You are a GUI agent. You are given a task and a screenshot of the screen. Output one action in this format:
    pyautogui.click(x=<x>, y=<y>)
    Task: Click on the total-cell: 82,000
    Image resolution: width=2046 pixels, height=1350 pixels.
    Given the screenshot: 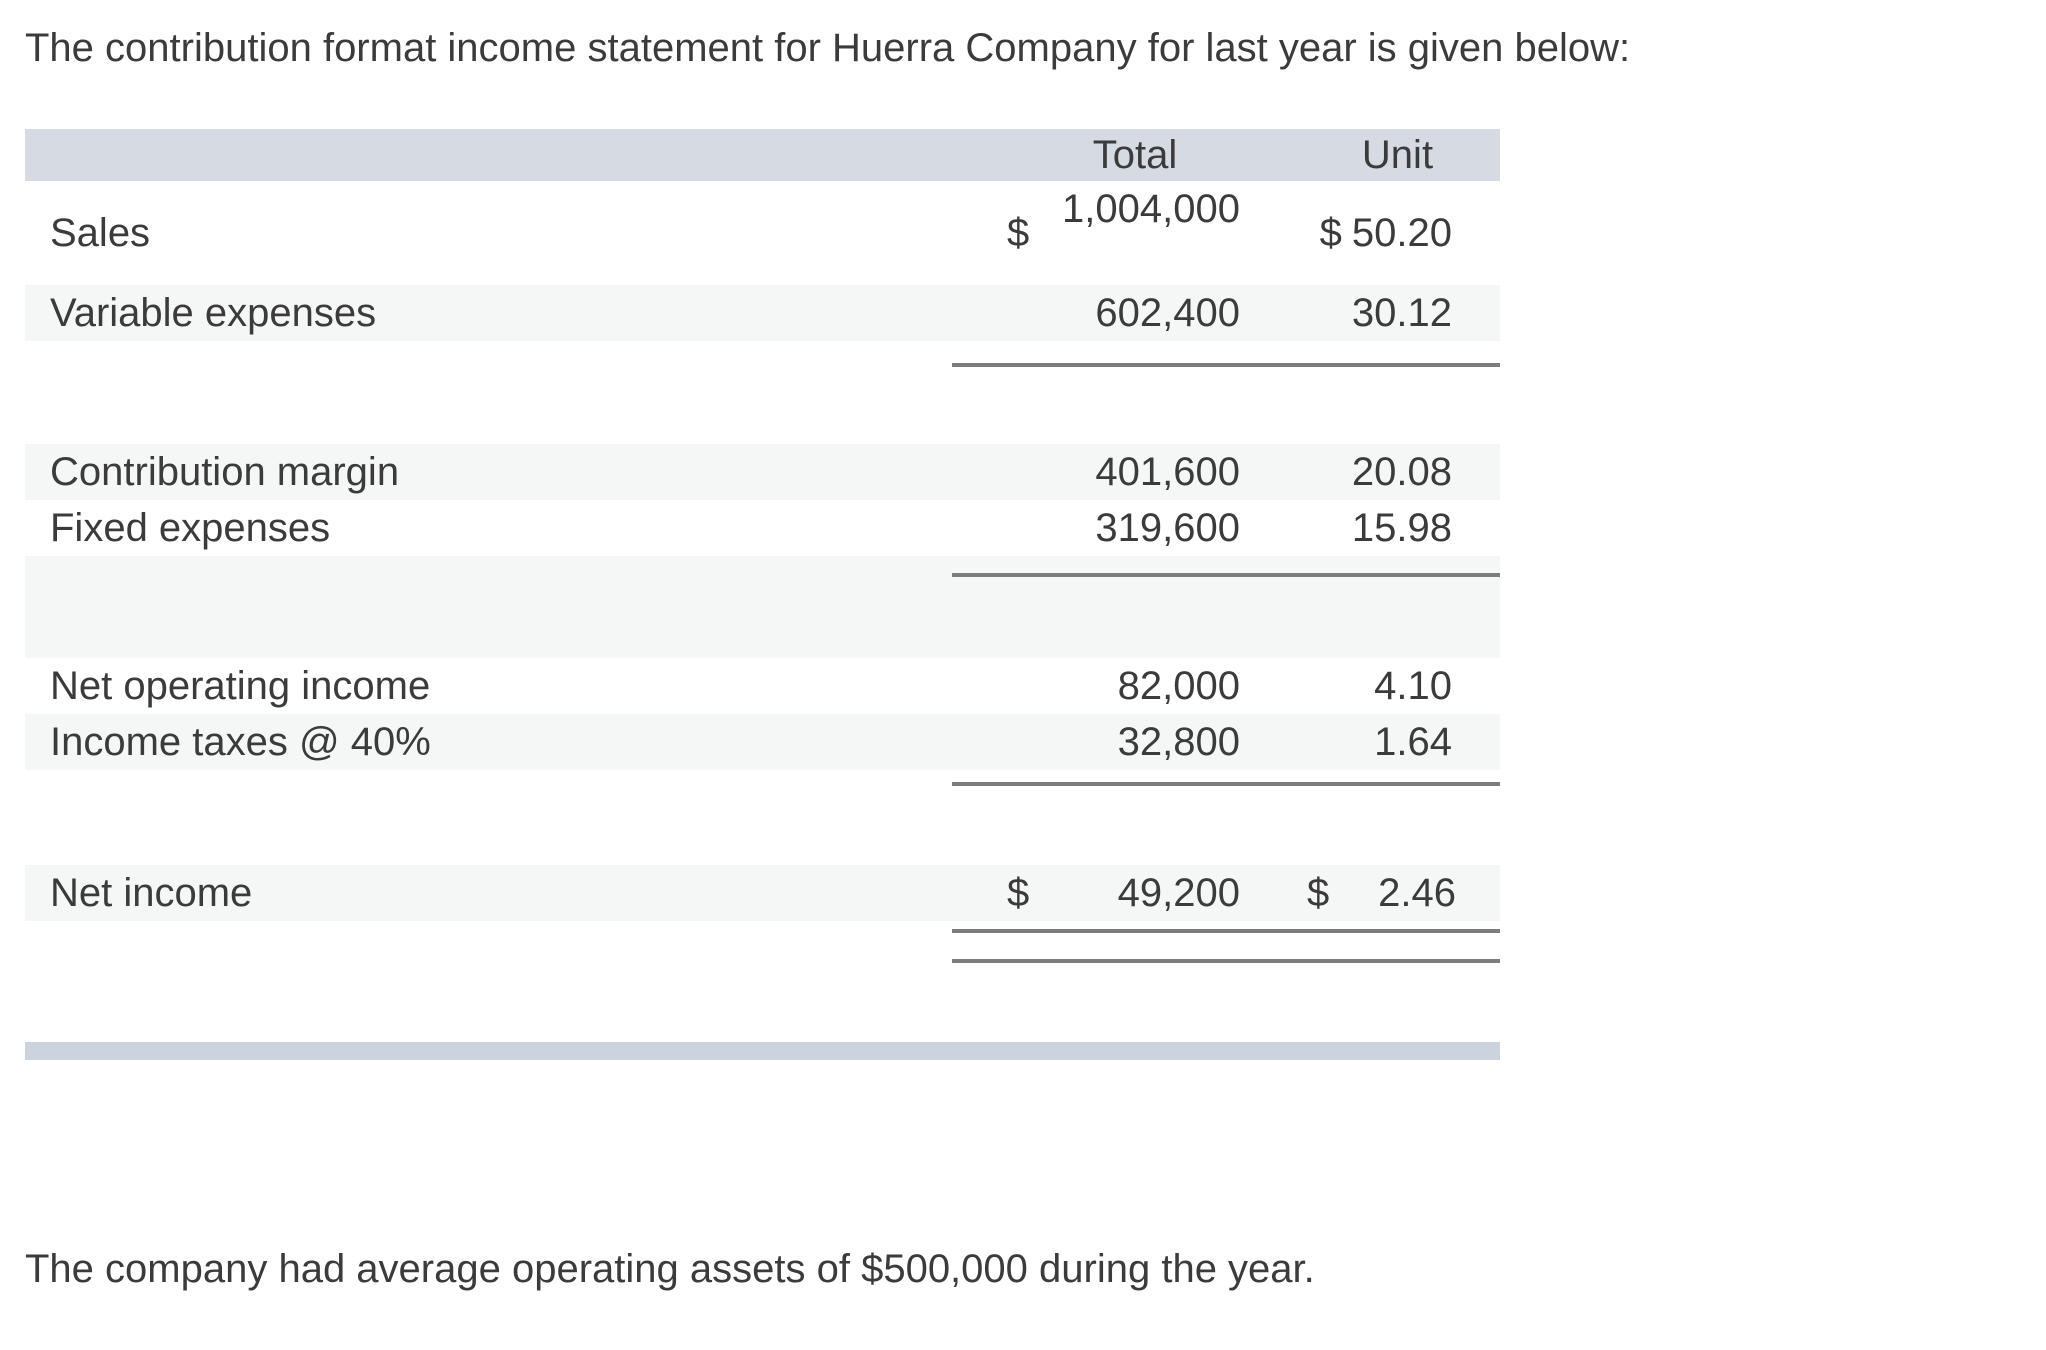 What is the action you would take?
    pyautogui.click(x=1178, y=685)
    